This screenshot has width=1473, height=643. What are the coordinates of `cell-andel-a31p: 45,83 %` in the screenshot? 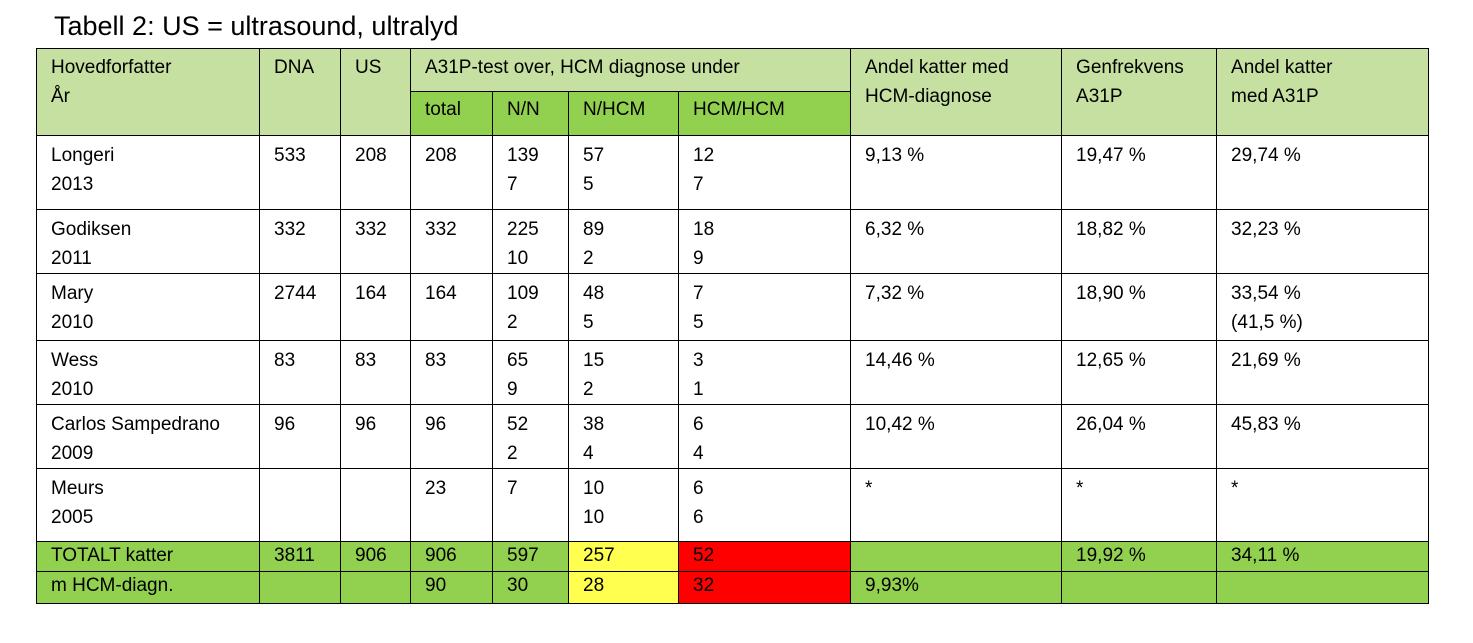 It's located at (1323, 436).